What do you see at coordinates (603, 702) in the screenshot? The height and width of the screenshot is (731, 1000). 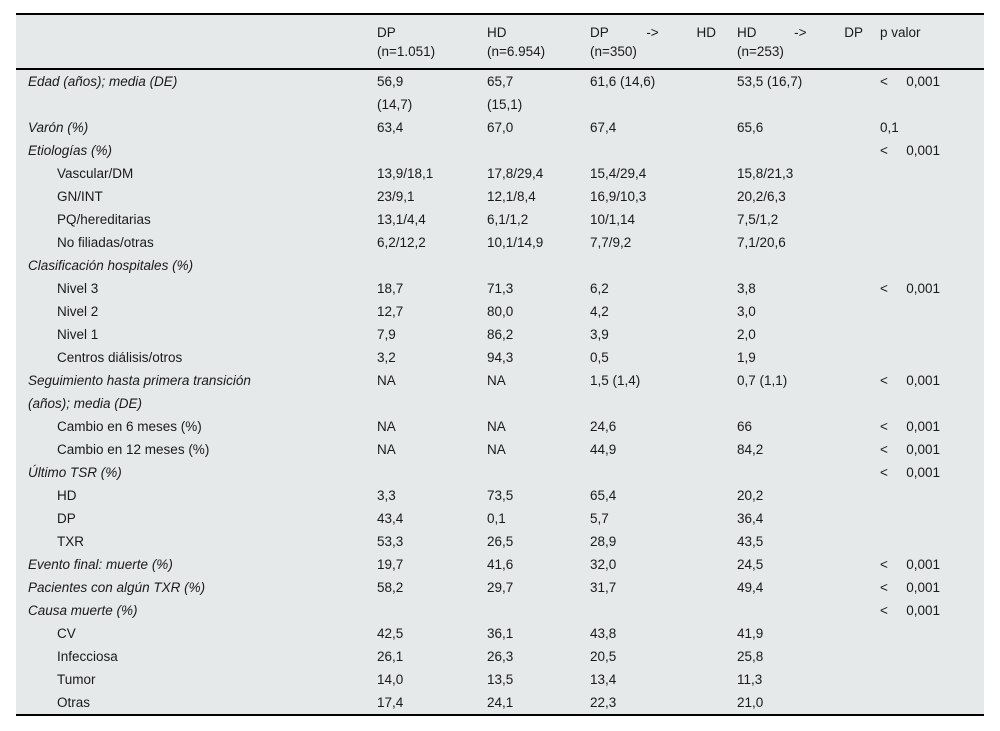 I see `cell-dp-hd: 22,3` at bounding box center [603, 702].